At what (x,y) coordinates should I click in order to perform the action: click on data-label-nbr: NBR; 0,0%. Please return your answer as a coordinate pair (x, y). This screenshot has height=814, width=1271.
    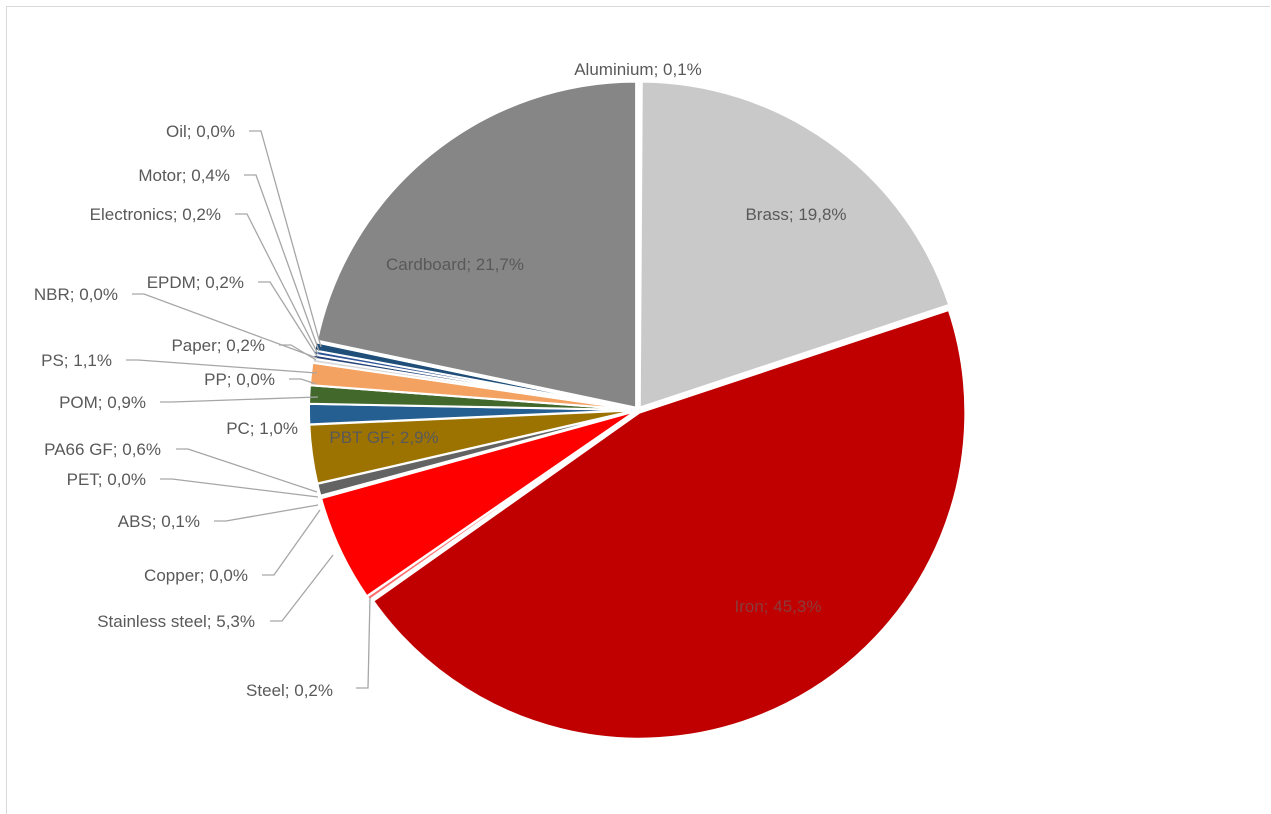
    Looking at the image, I should click on (76, 294).